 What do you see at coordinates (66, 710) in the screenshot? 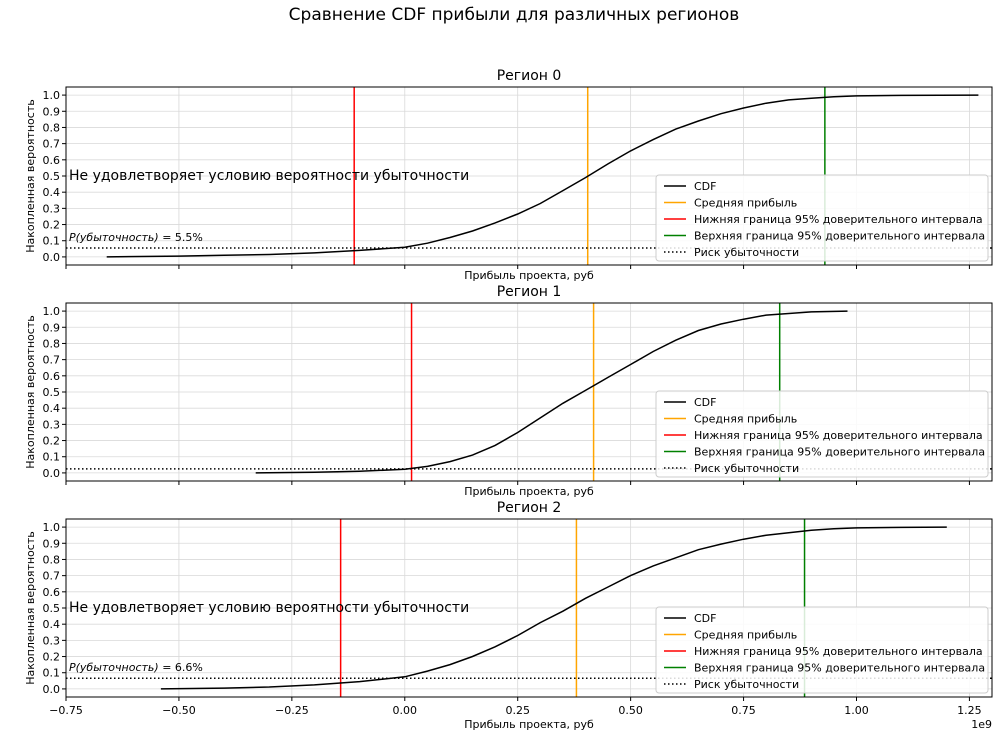
I see `x-tick-label: −0.75` at bounding box center [66, 710].